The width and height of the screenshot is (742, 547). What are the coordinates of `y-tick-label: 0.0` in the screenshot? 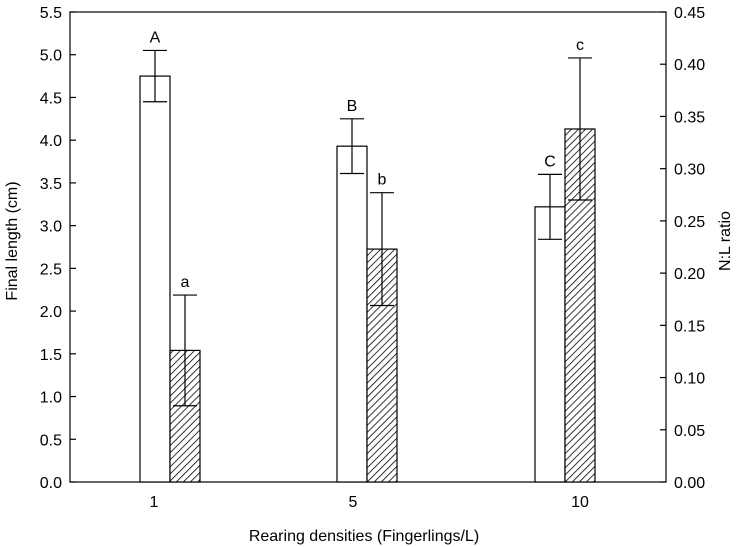 It's located at (51, 483).